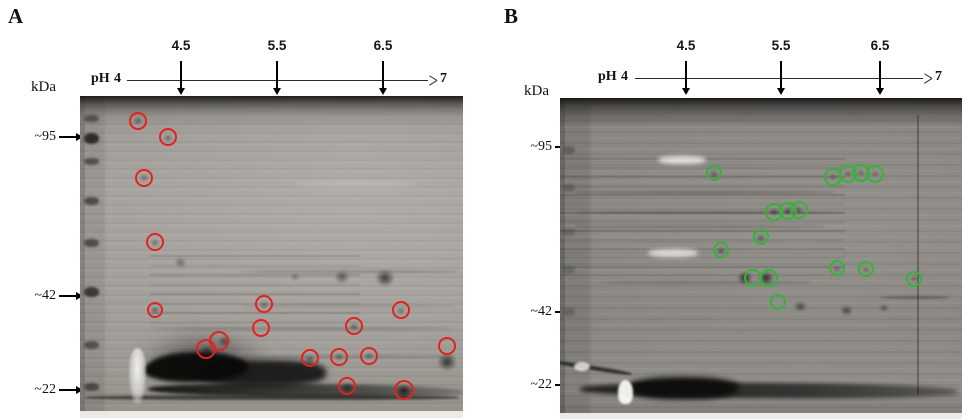 The width and height of the screenshot is (974, 420). What do you see at coordinates (779, 79) in the screenshot?
I see `ph-axis-line` at bounding box center [779, 79].